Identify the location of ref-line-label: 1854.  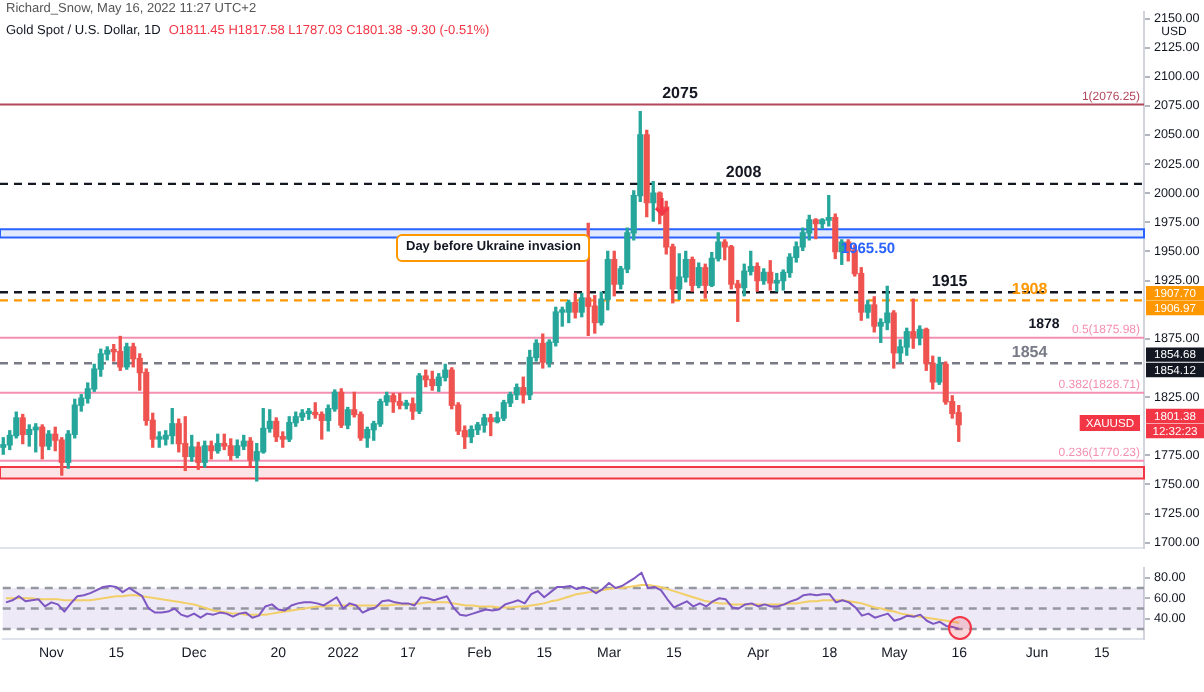
(1030, 351).